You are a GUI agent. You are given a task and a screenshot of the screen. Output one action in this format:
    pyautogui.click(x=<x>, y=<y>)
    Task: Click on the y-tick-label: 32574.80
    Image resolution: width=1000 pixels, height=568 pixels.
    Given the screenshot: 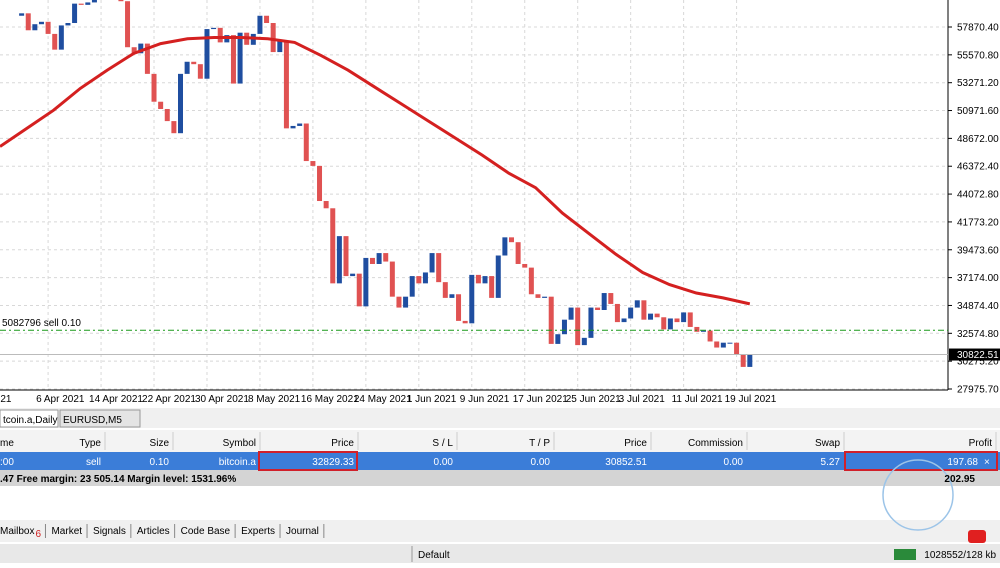 What is the action you would take?
    pyautogui.click(x=978, y=334)
    